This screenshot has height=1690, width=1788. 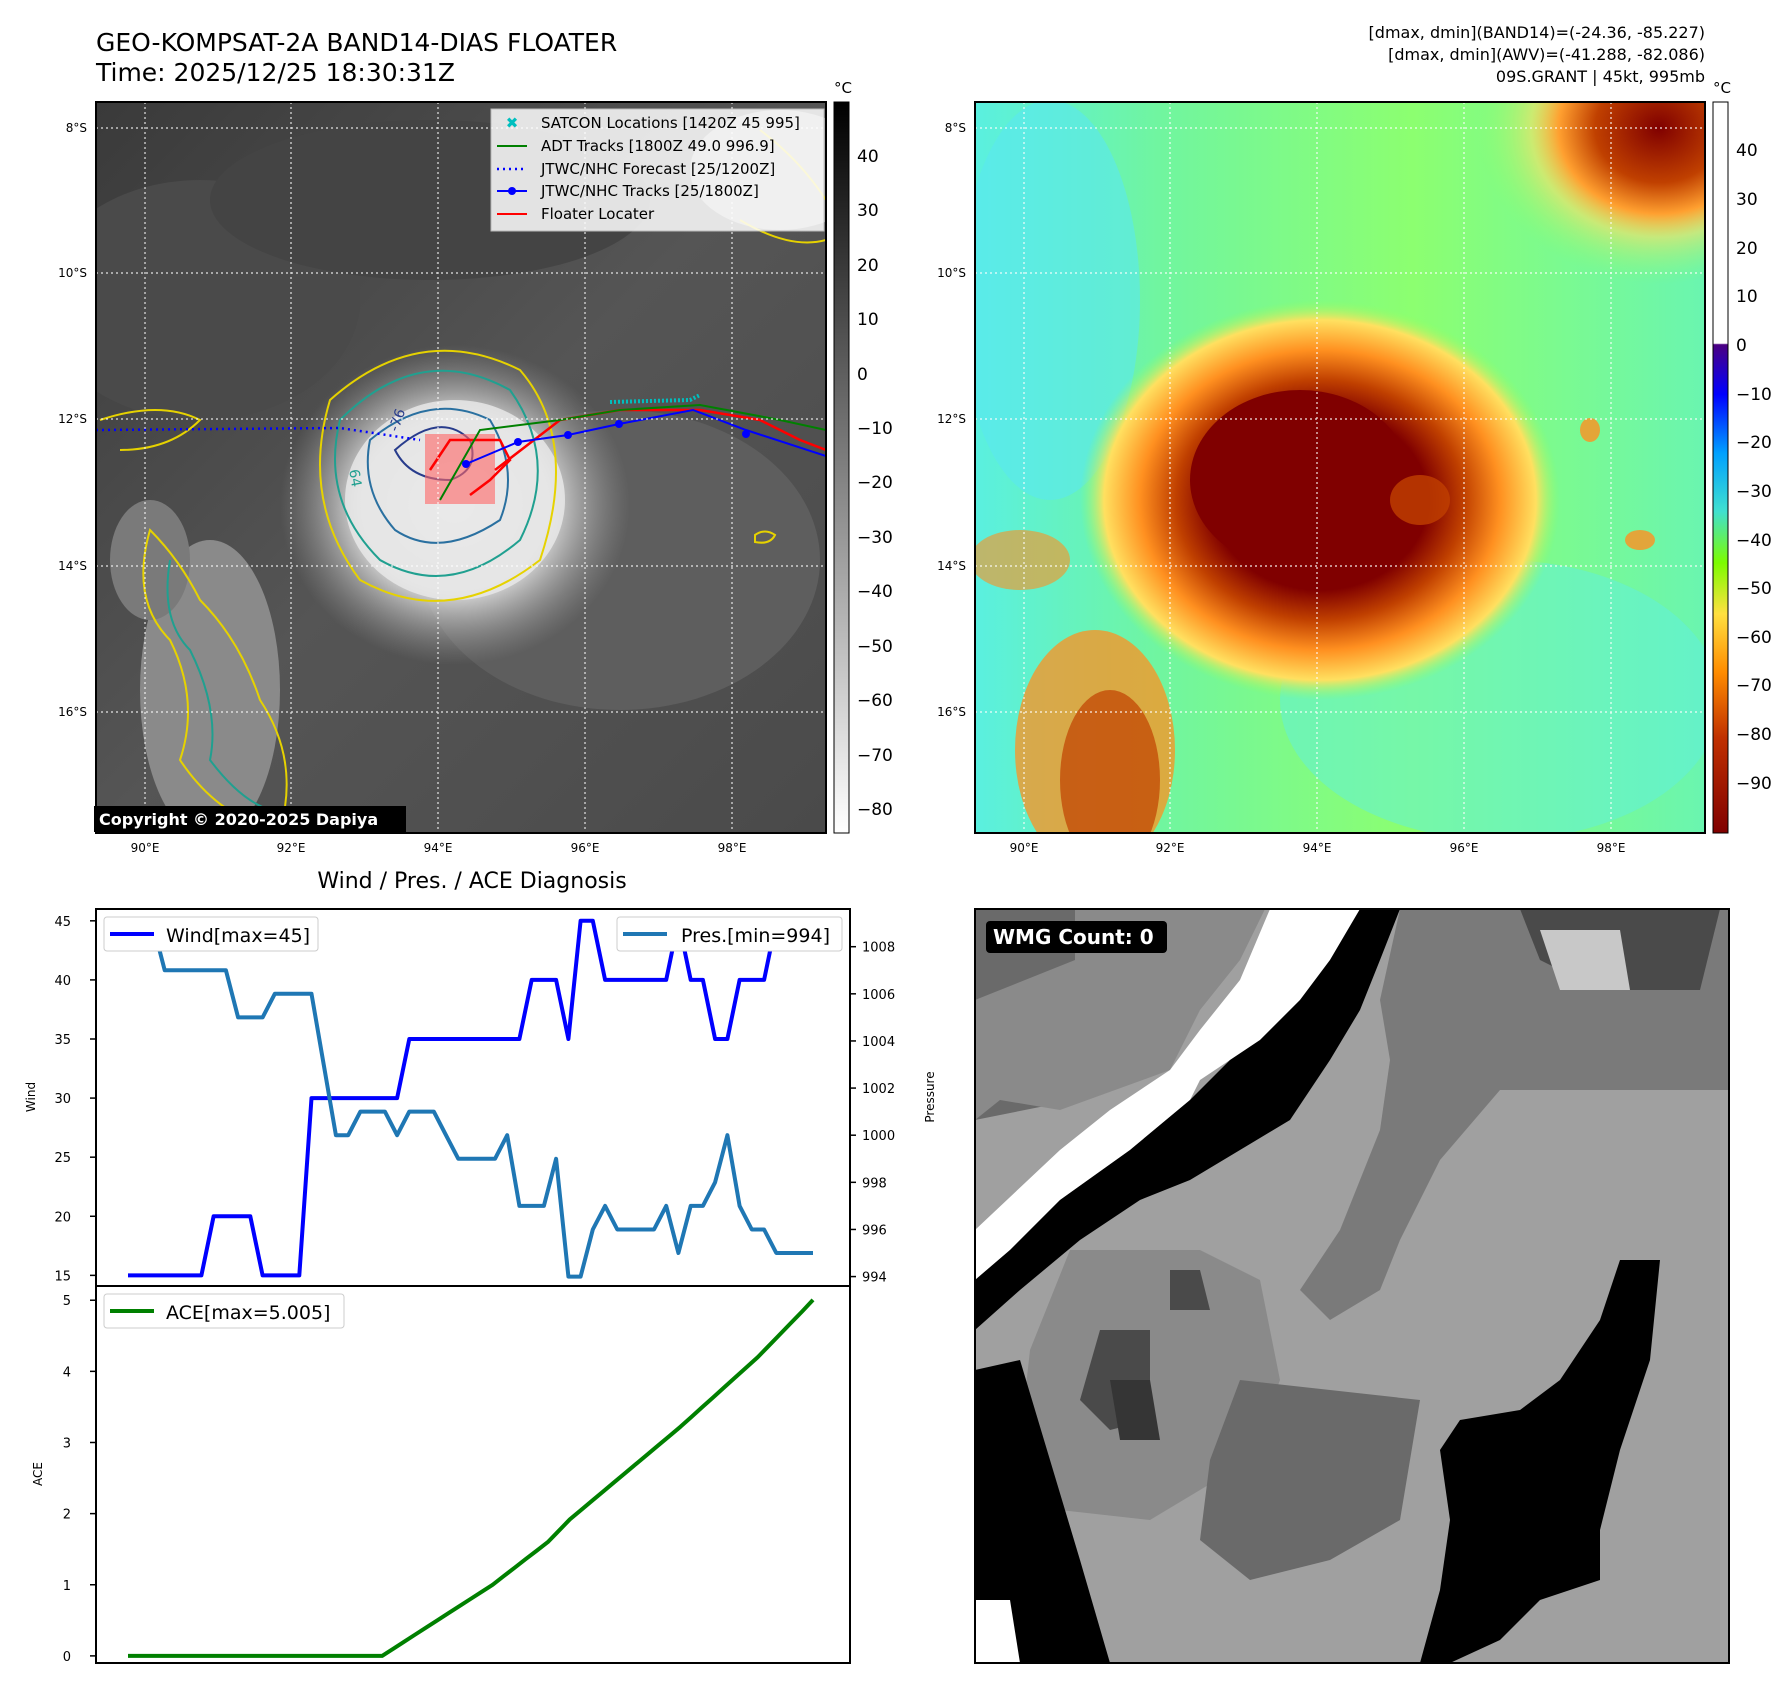 I want to click on ir-lon-tick: 90°E, so click(x=145, y=848).